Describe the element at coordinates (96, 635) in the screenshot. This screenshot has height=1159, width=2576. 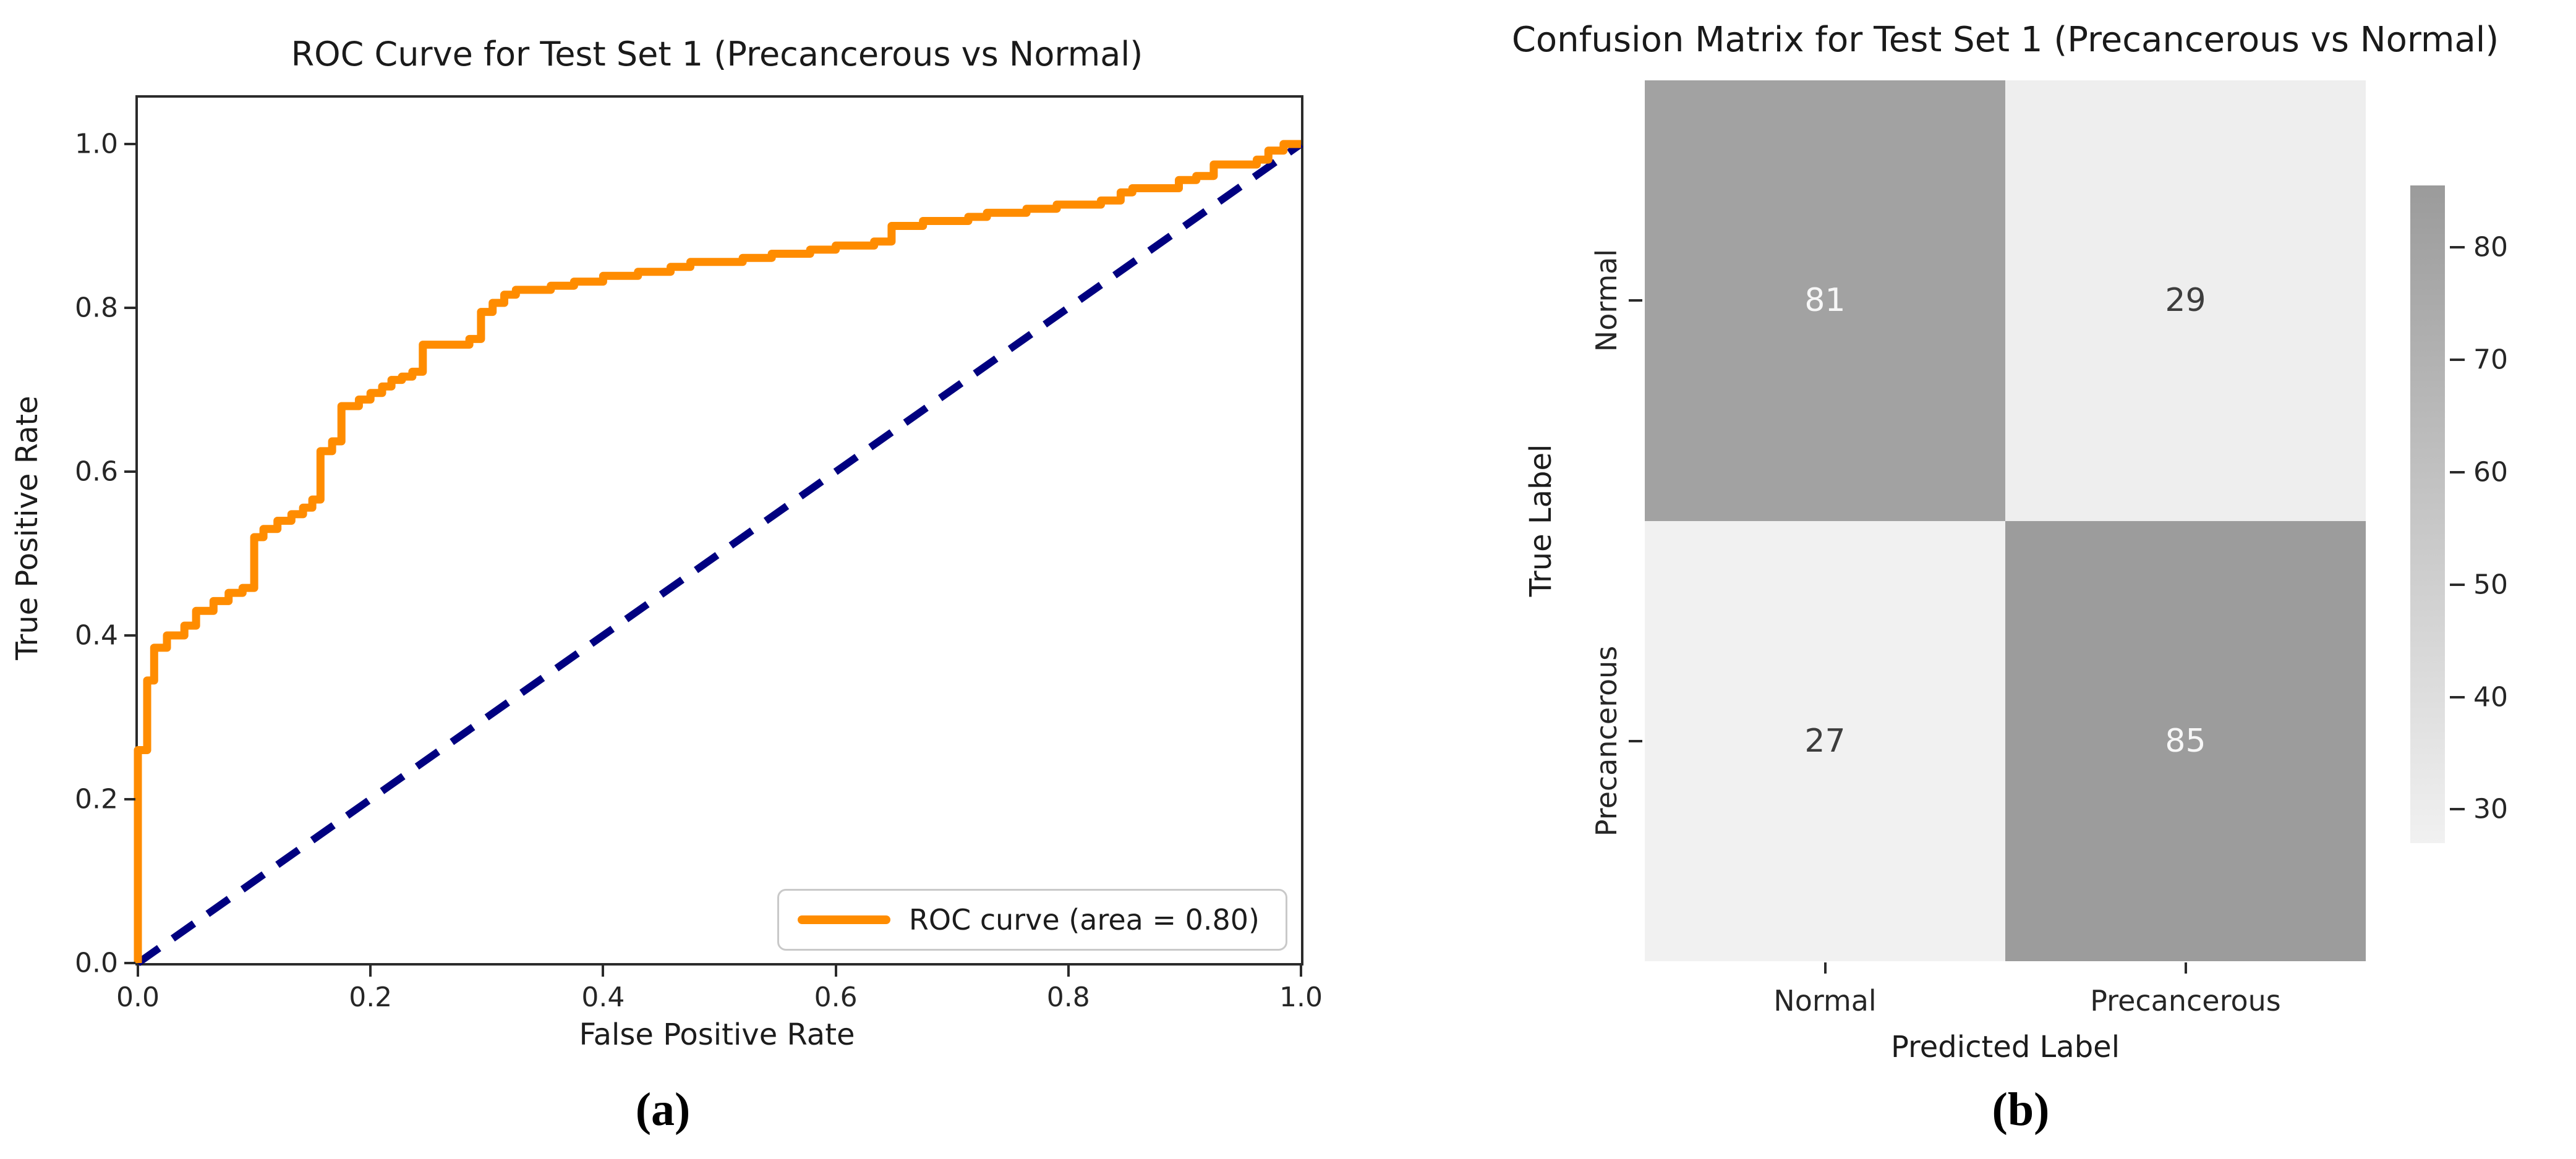
I see `roc-y-tick-label: 0.4` at that location.